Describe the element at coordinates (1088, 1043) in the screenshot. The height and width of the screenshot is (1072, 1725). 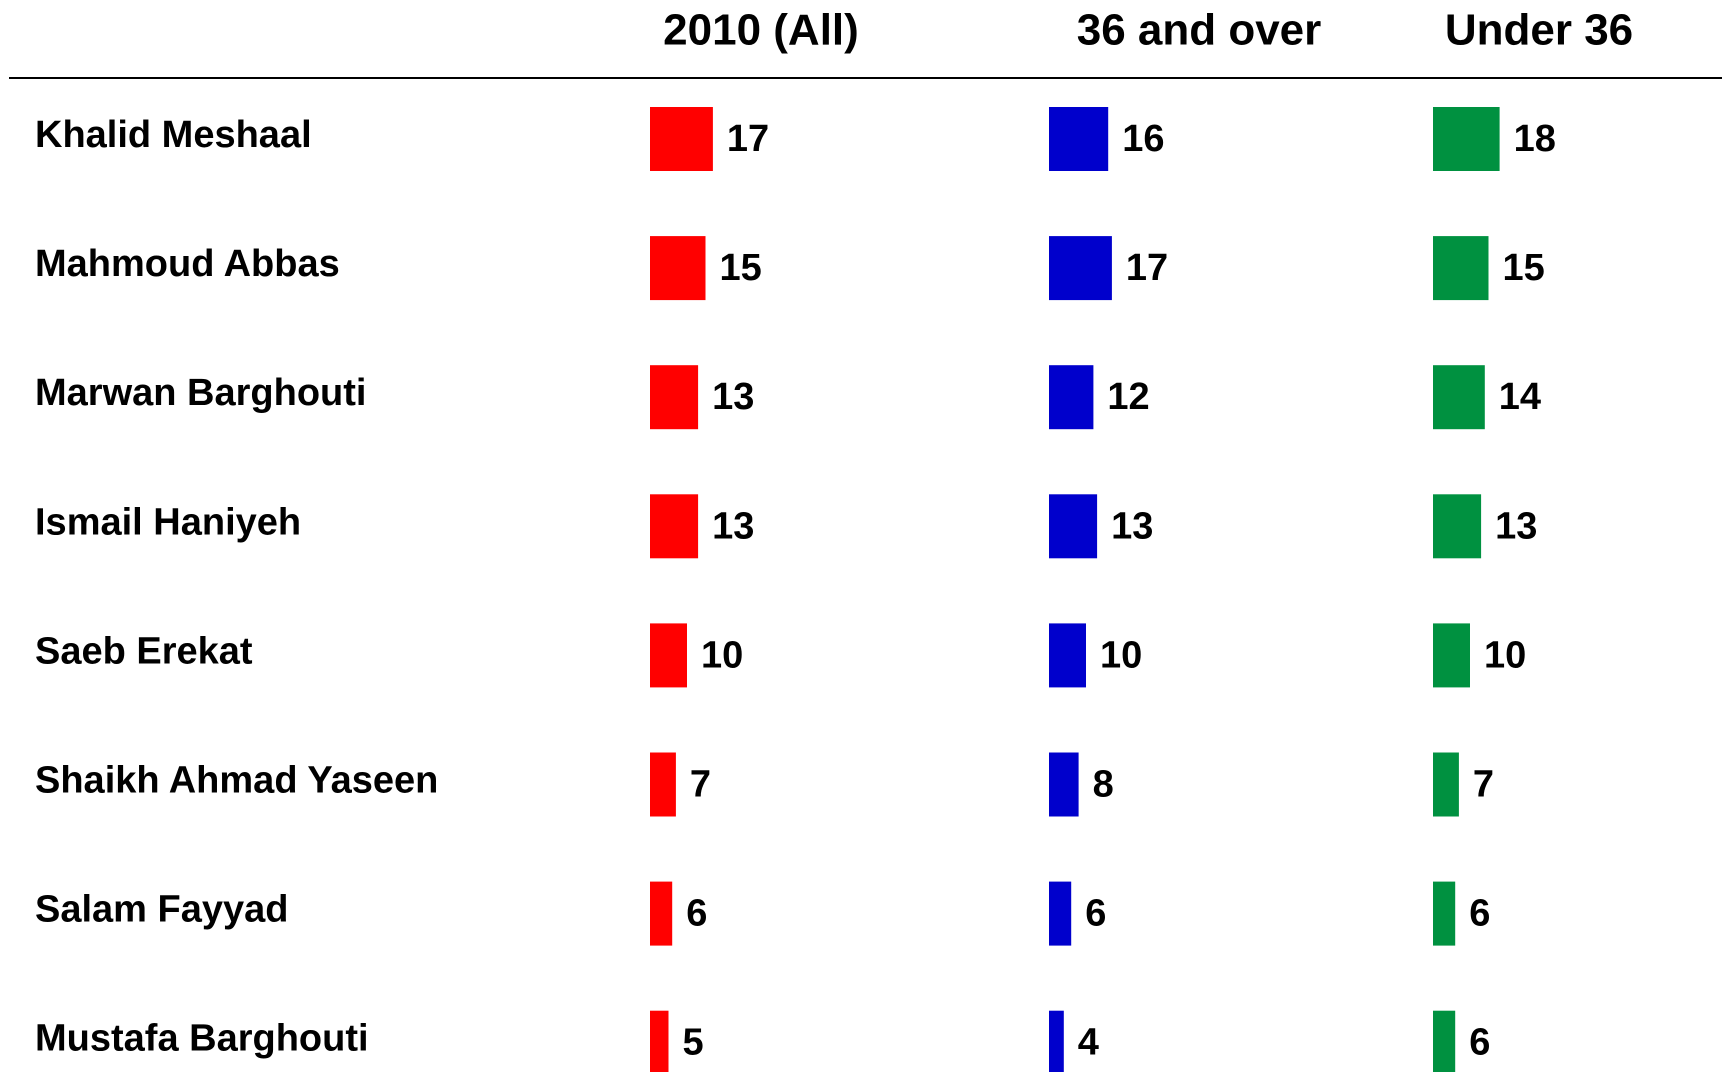
I see `value-label: 4` at that location.